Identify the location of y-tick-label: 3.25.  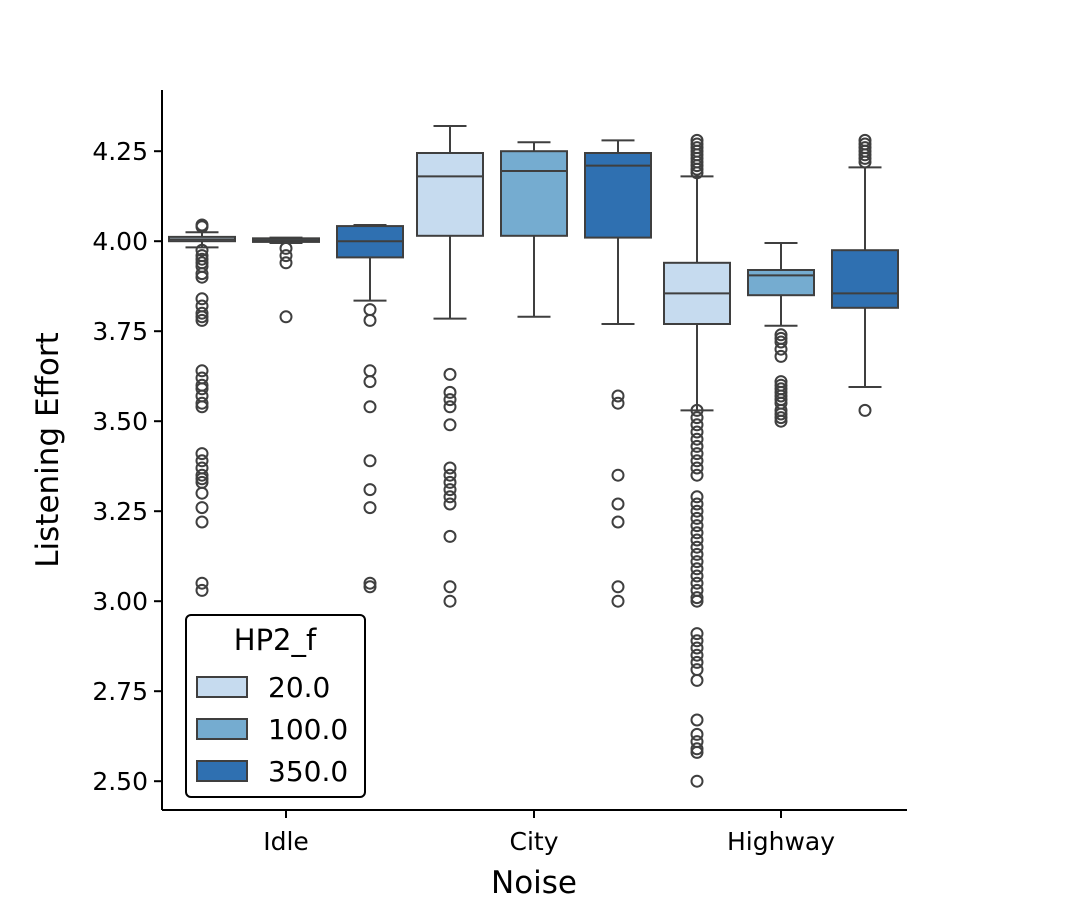
(120, 511).